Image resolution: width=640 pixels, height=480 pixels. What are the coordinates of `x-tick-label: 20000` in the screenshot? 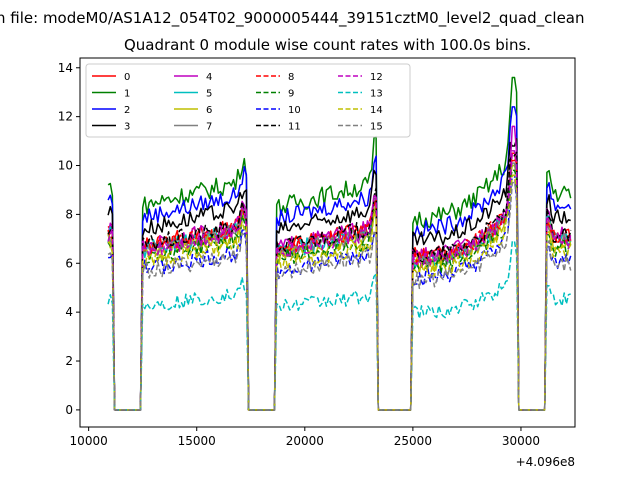 It's located at (305, 441).